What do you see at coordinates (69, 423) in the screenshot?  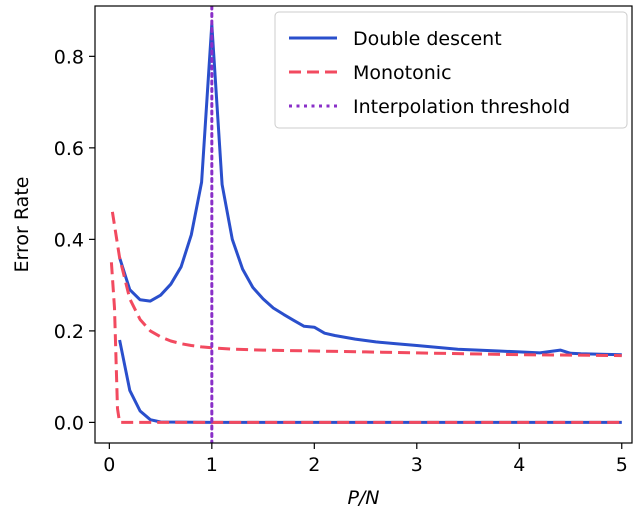 I see `y-tick-label: 0.0` at bounding box center [69, 423].